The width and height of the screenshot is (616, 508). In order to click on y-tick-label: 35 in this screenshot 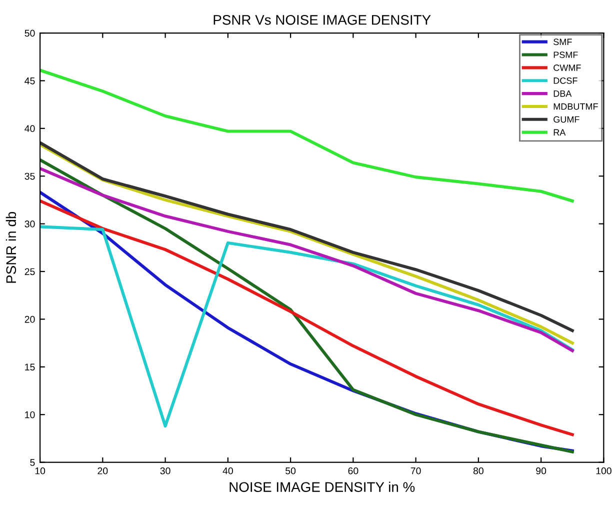, I will do `click(29, 176)`.